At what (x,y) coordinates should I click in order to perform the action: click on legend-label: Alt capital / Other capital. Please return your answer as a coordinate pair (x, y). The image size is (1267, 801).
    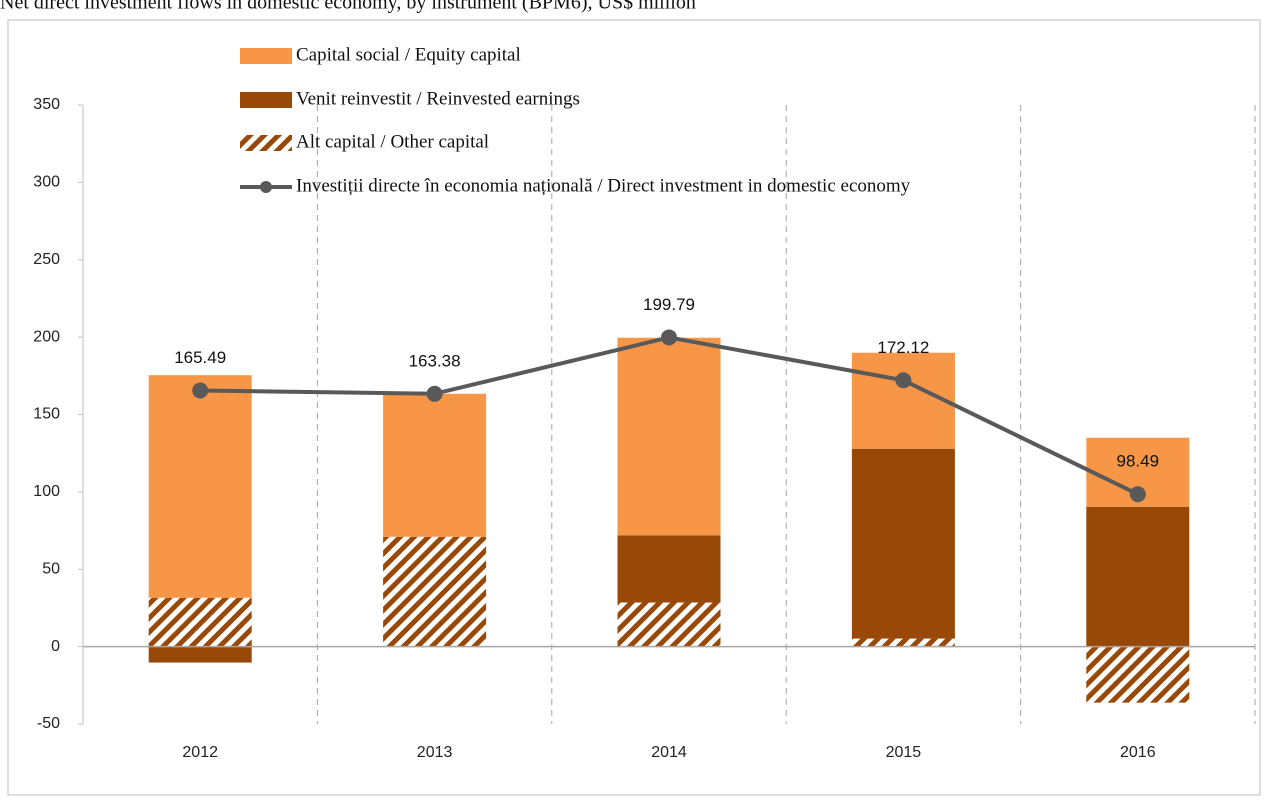
    Looking at the image, I should click on (392, 141).